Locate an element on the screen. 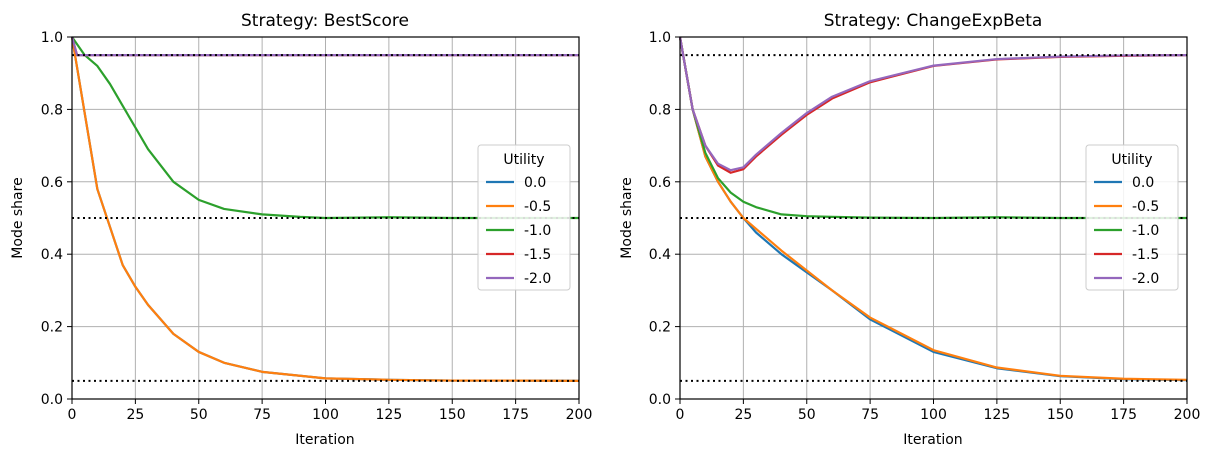 The height and width of the screenshot is (459, 1215). chart-title: Strategy: ChangeExpBeta is located at coordinates (933, 21).